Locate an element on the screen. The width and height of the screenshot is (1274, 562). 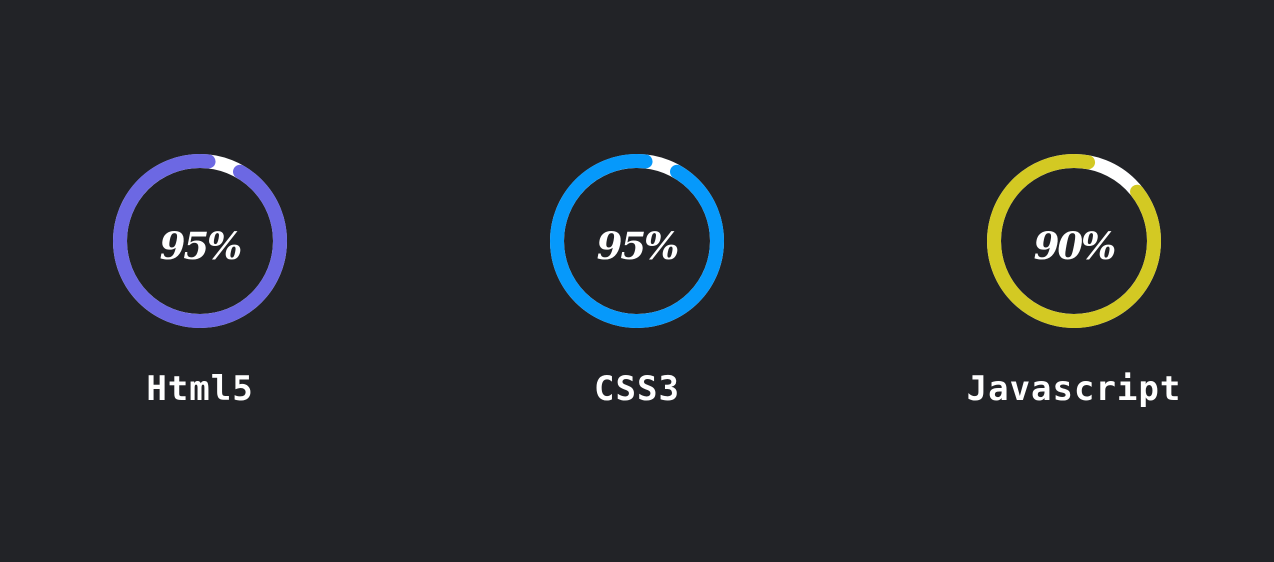
skill-name: Html5 is located at coordinates (200, 389).